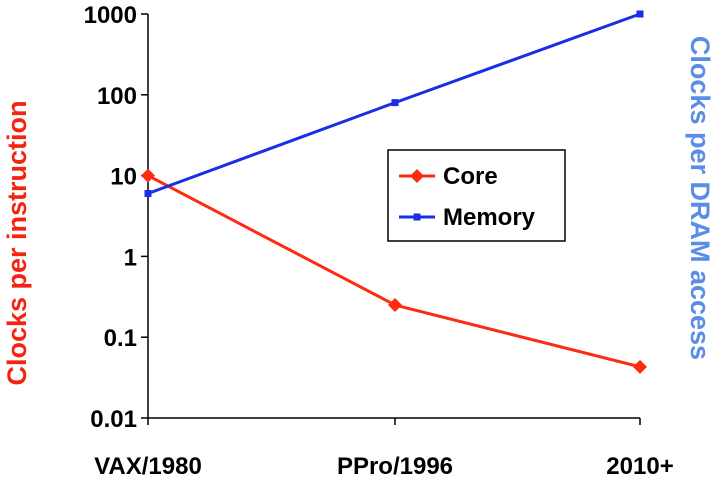 The image size is (713, 478). Describe the element at coordinates (110, 15) in the screenshot. I see `y-tick-label: 1000` at that location.